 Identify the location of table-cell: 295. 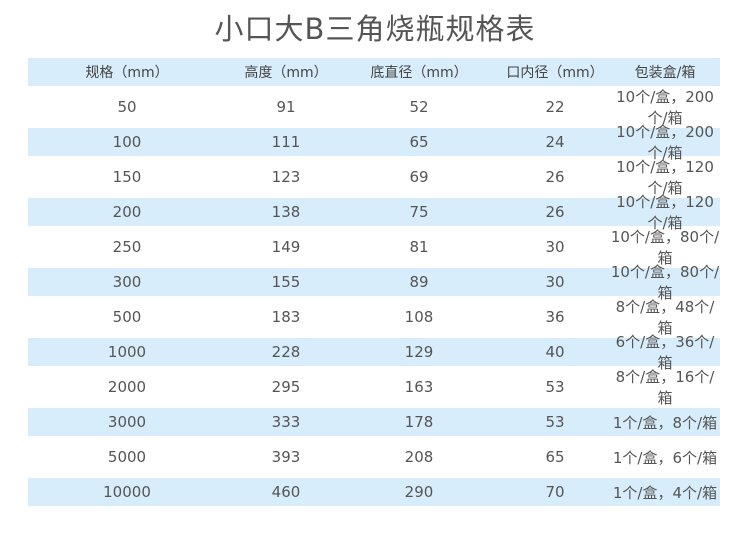
(286, 387).